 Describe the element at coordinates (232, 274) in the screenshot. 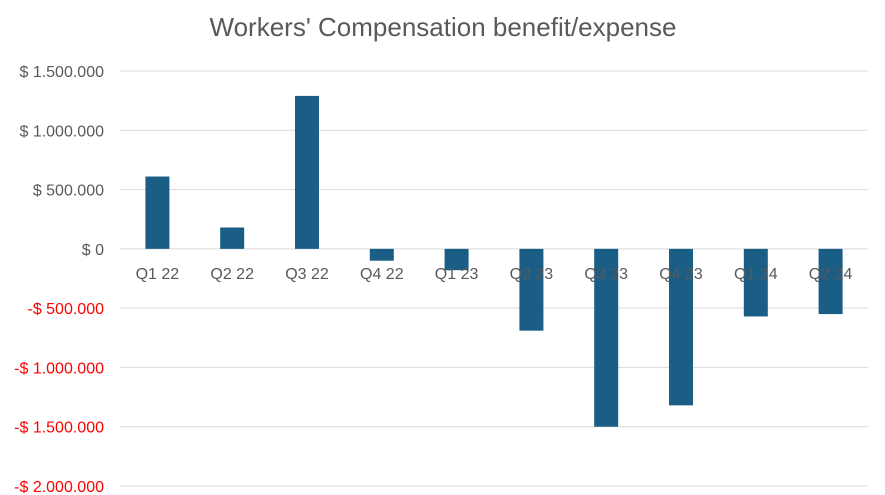

I see `x-category-label: Q2 22` at that location.